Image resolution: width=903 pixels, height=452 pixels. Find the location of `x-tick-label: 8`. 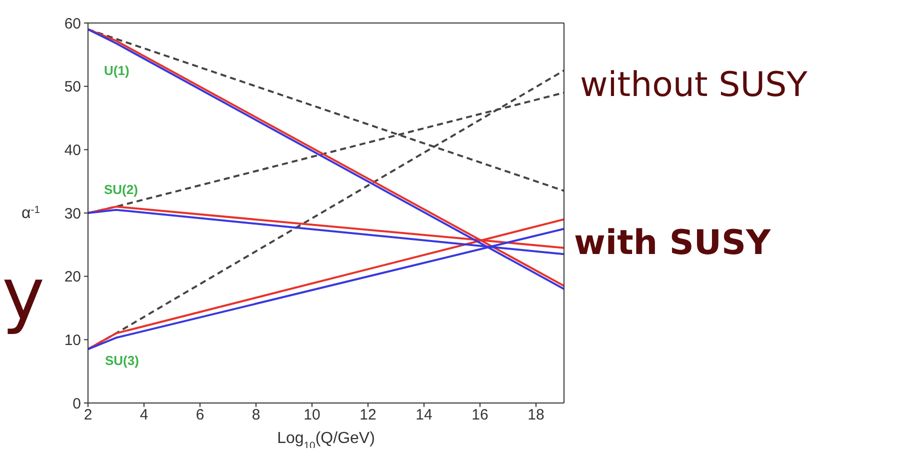

x-tick-label: 8 is located at coordinates (256, 415).